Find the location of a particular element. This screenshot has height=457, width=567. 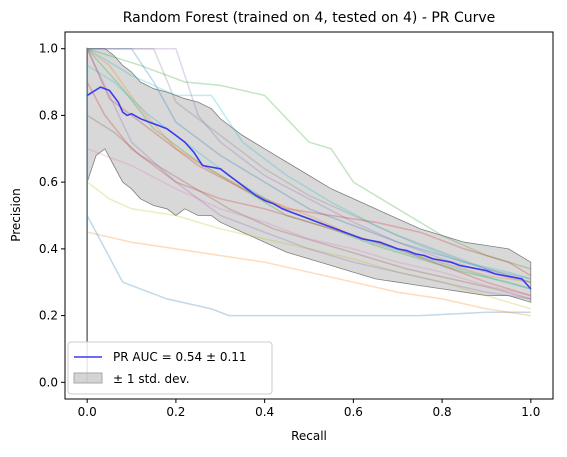

x-tick-label: 0.8 is located at coordinates (442, 412).